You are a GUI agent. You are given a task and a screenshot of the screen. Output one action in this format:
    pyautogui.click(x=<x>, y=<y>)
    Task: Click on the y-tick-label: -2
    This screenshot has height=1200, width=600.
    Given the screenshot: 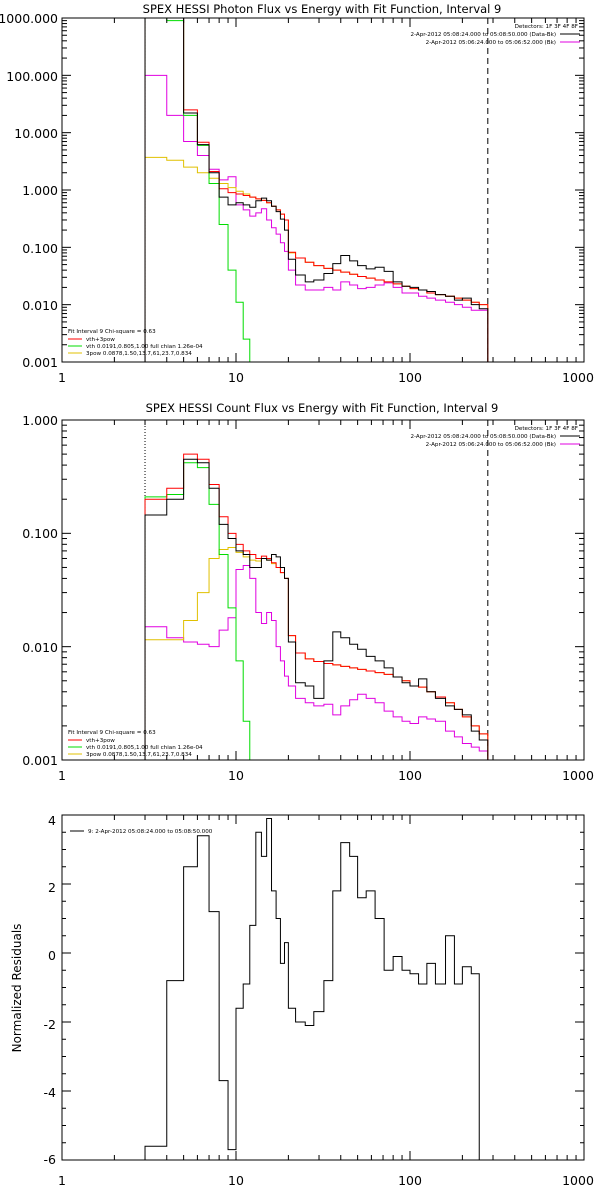 What is the action you would take?
    pyautogui.click(x=50, y=1024)
    